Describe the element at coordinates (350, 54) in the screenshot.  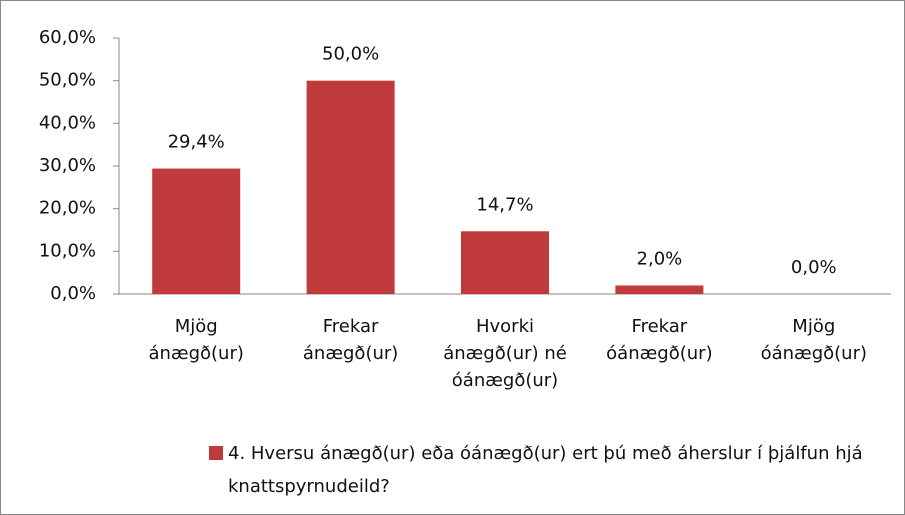
I see `data-label: 50,0%` at that location.